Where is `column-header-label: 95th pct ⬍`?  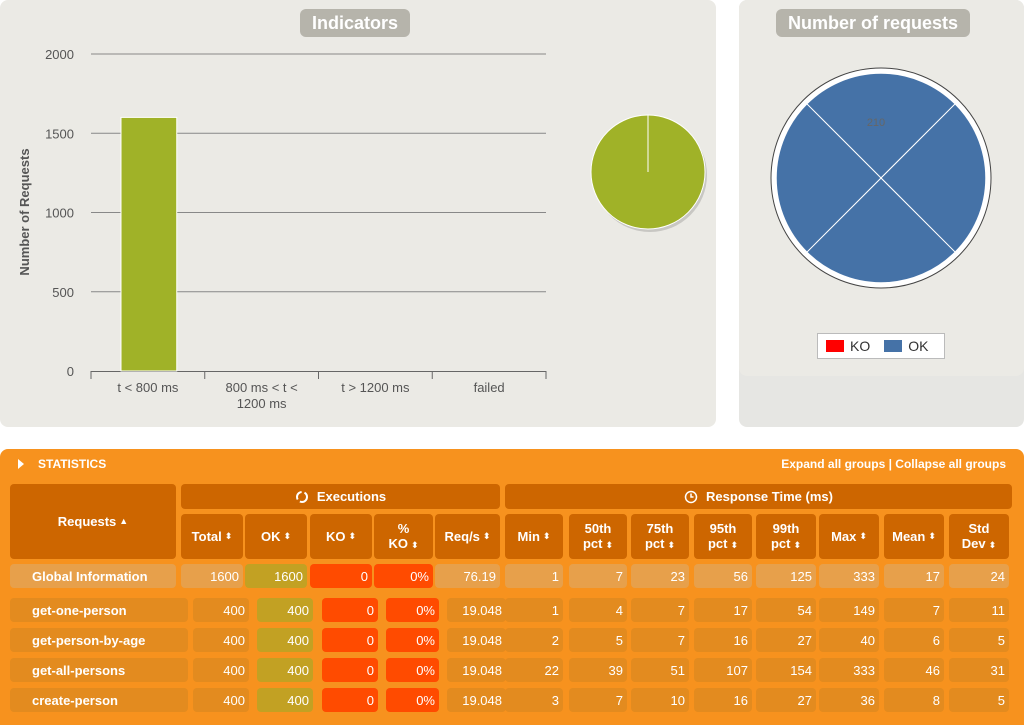 column-header-label: 95th pct ⬍ is located at coordinates (723, 537).